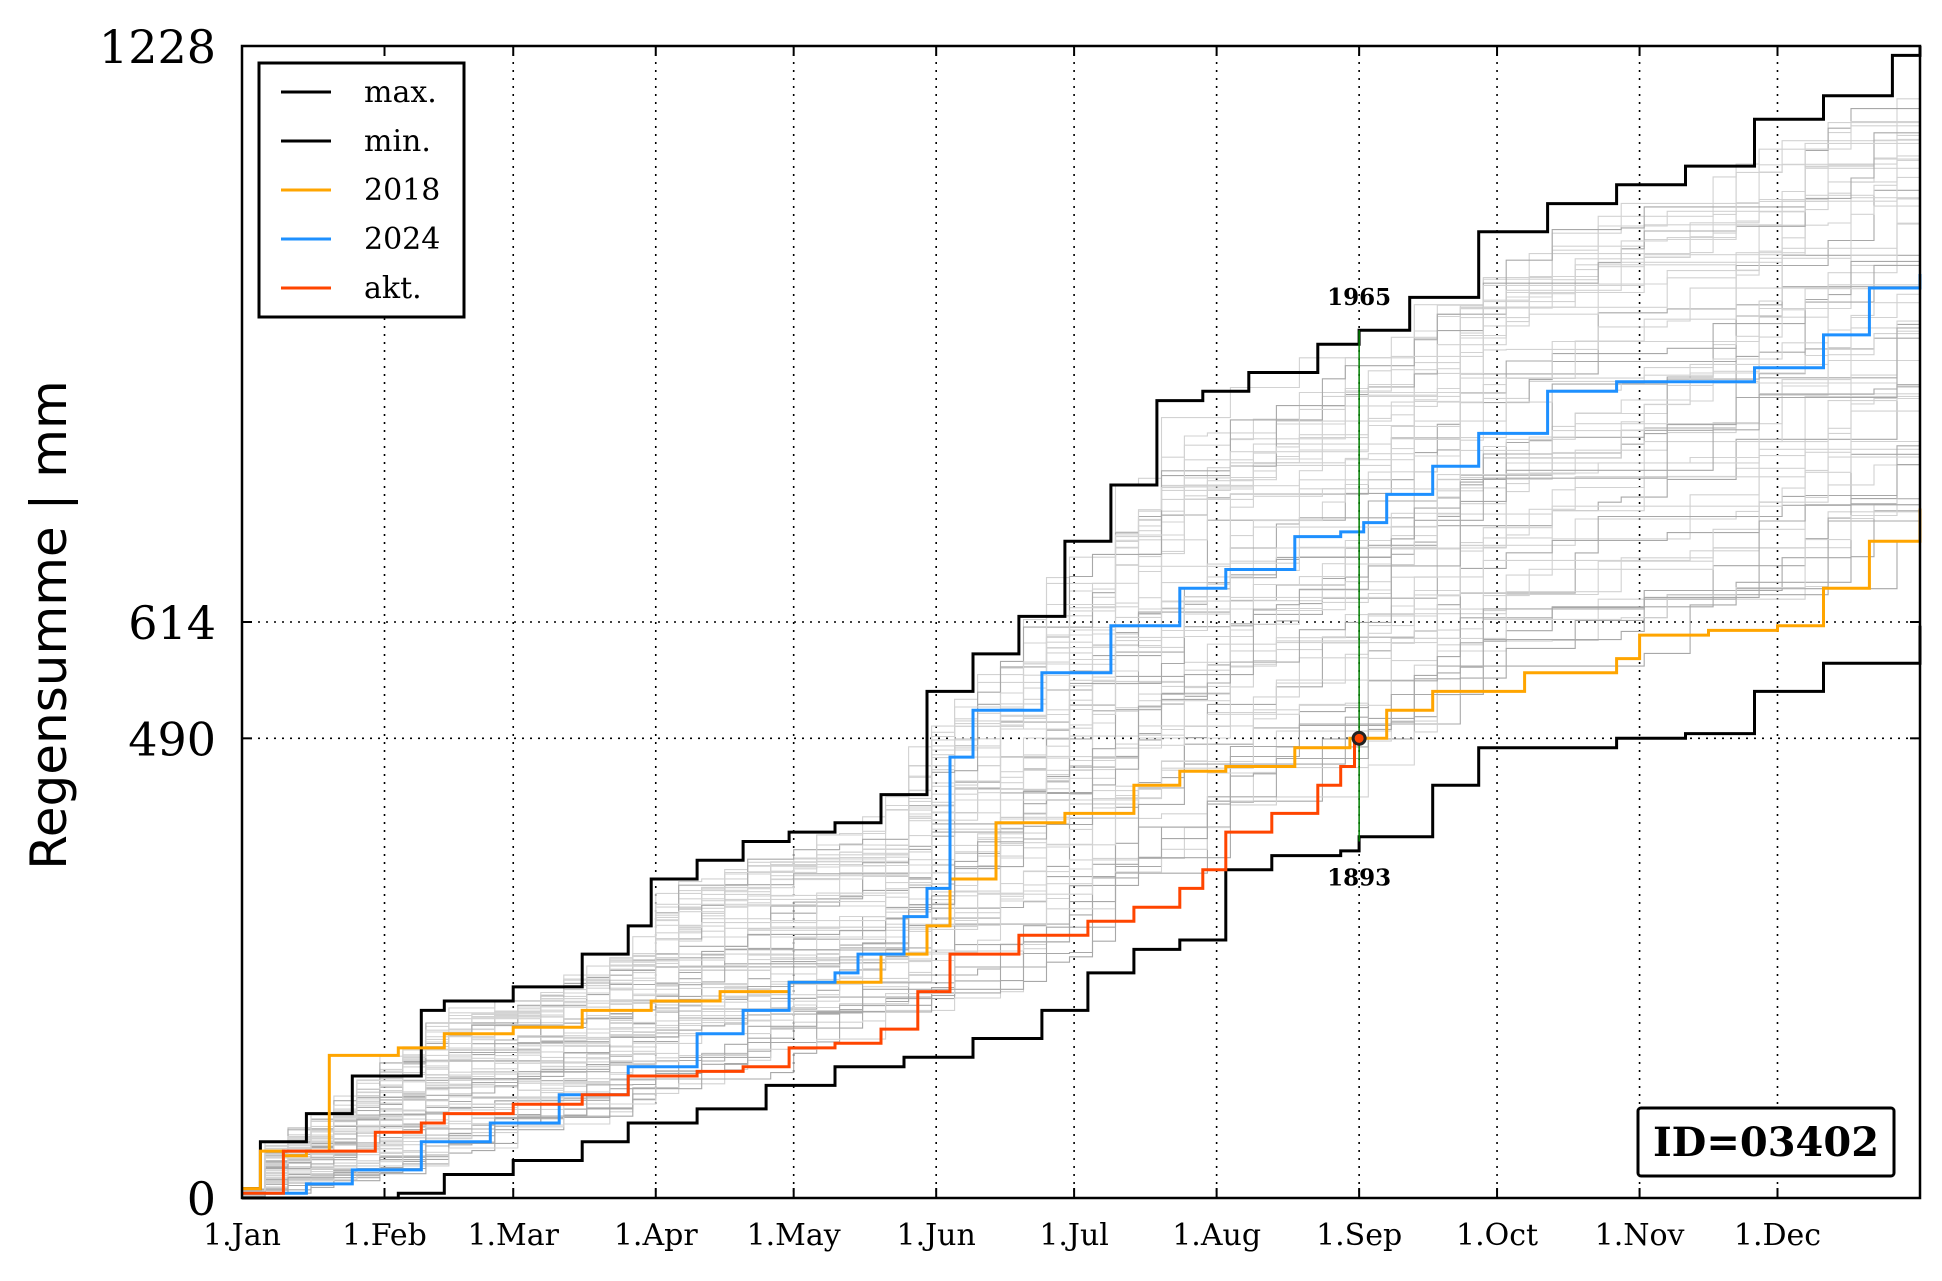  I want to click on legend-label: akt., so click(393, 288).